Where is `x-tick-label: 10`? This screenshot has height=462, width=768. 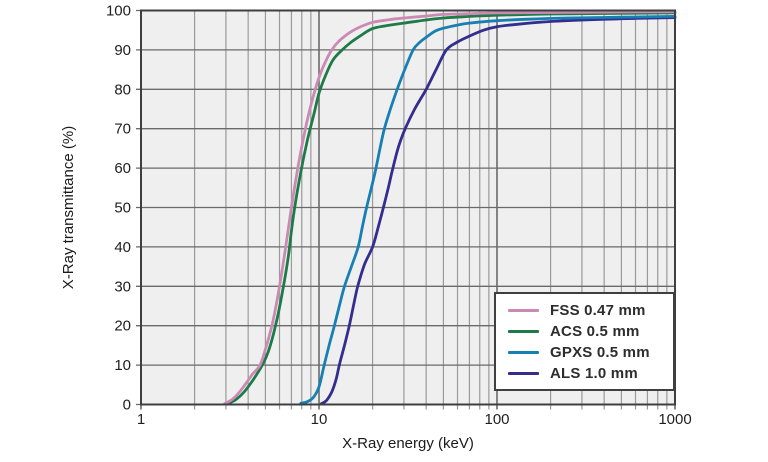 x-tick-label: 10 is located at coordinates (319, 419).